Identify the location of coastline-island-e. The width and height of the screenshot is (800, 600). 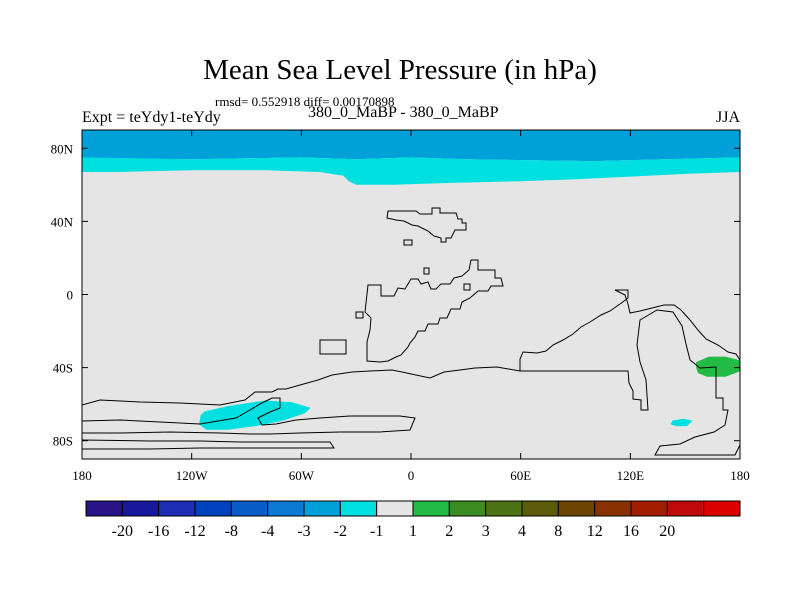
(333, 347).